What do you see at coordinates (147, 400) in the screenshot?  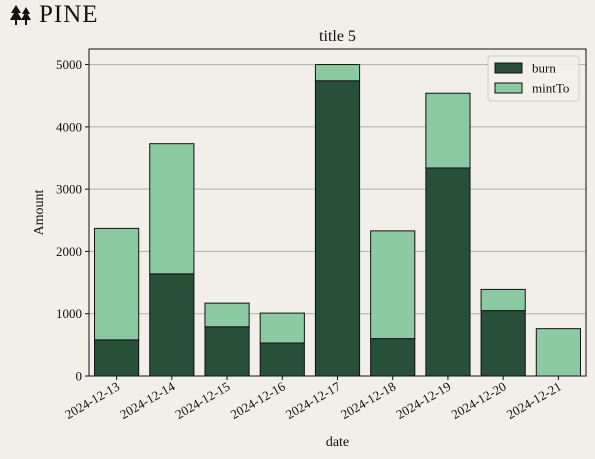 I see `x-tick-label: 2024-12-14` at bounding box center [147, 400].